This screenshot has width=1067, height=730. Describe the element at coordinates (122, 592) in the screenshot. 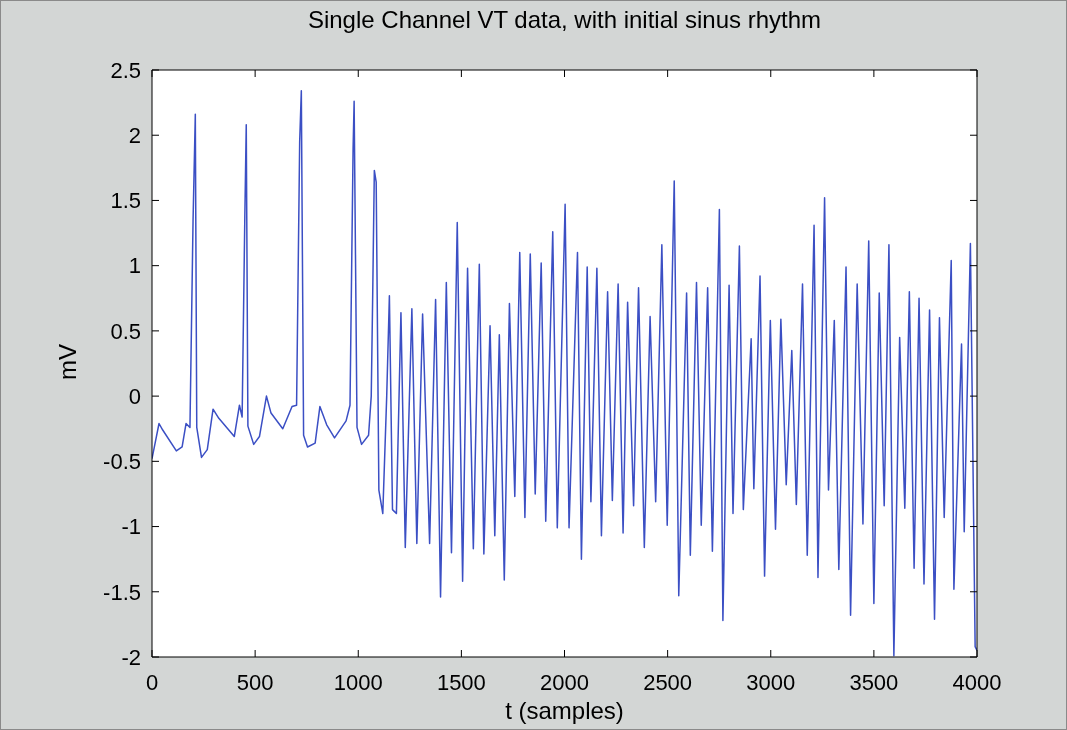

I see `y-tick-label: -1.5` at that location.